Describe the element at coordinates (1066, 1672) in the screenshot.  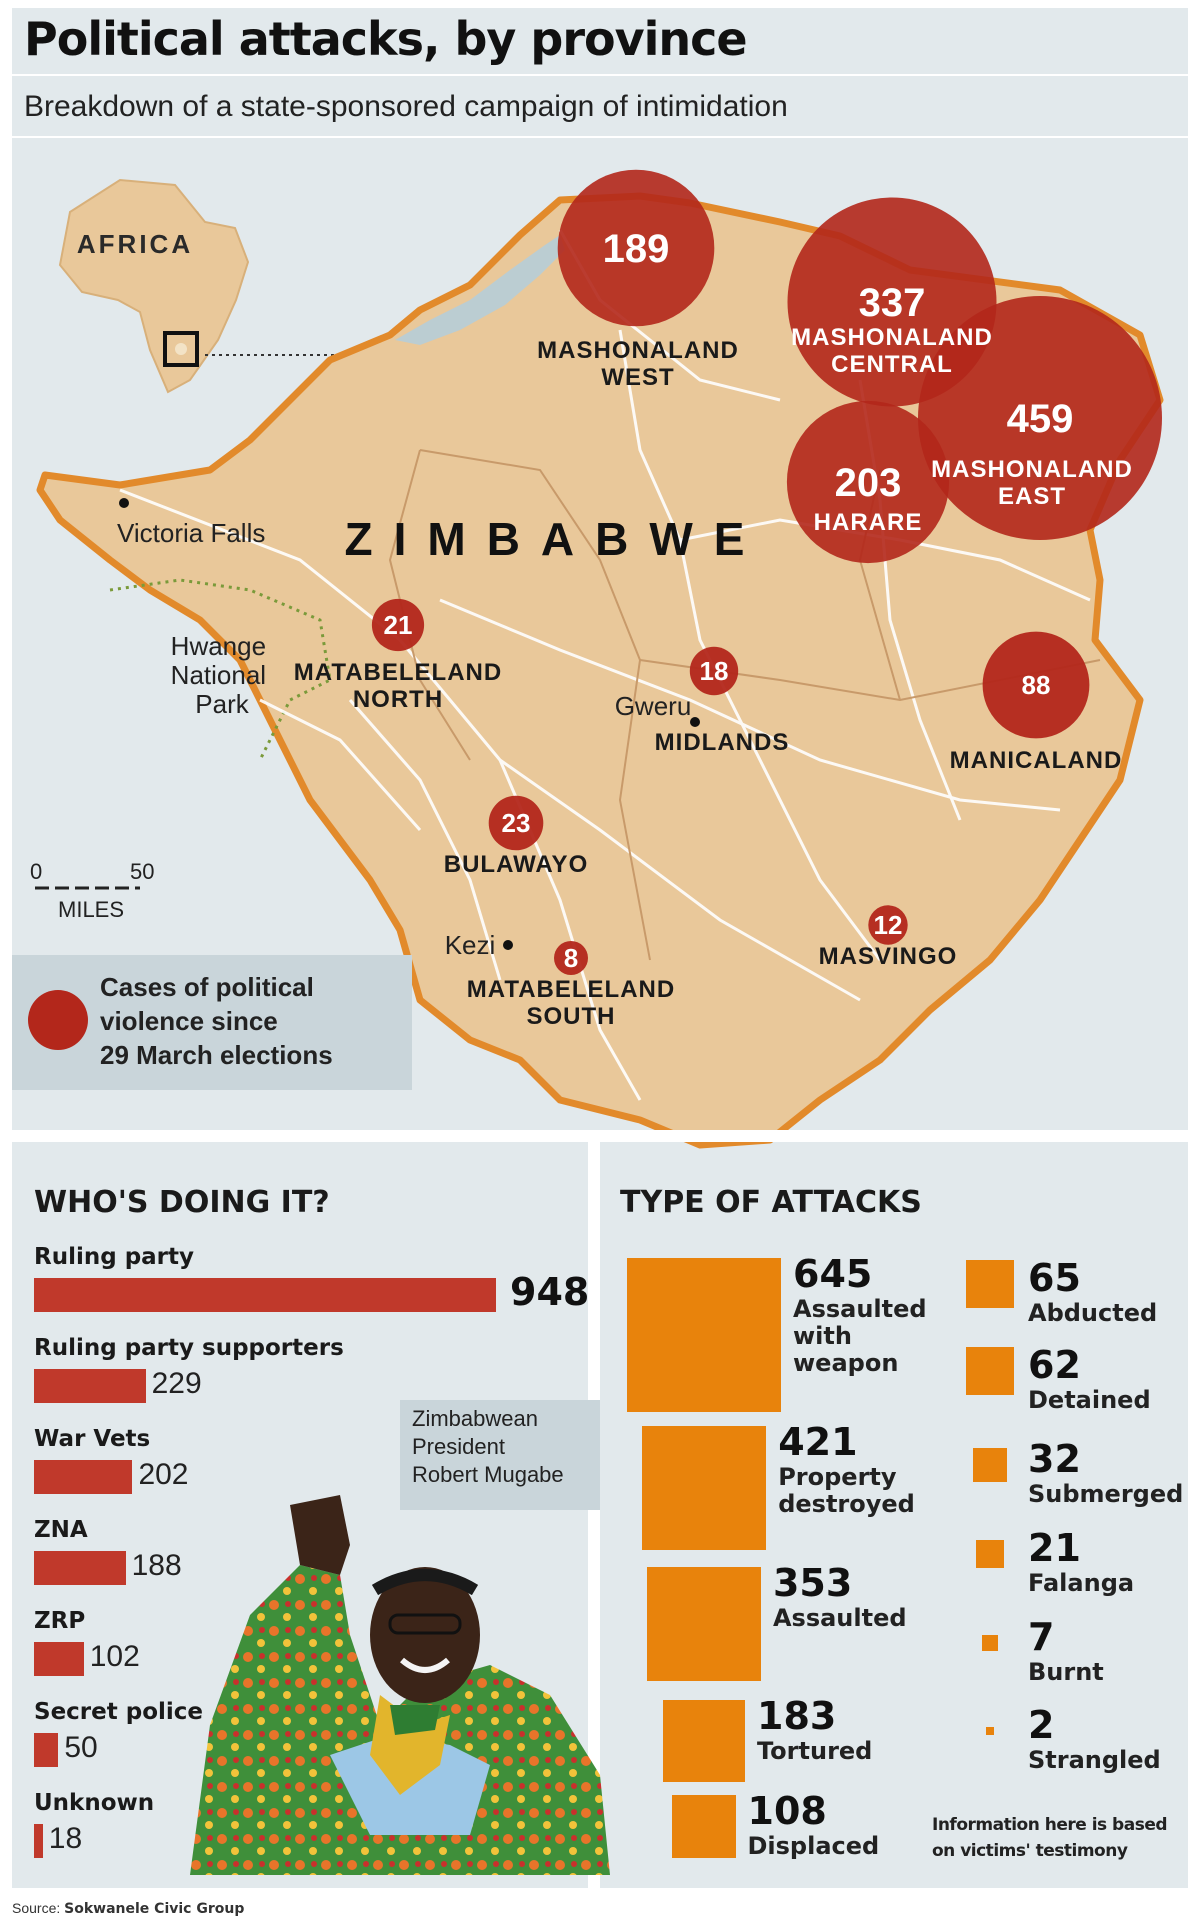
I see `attack-type-label: Burnt` at that location.